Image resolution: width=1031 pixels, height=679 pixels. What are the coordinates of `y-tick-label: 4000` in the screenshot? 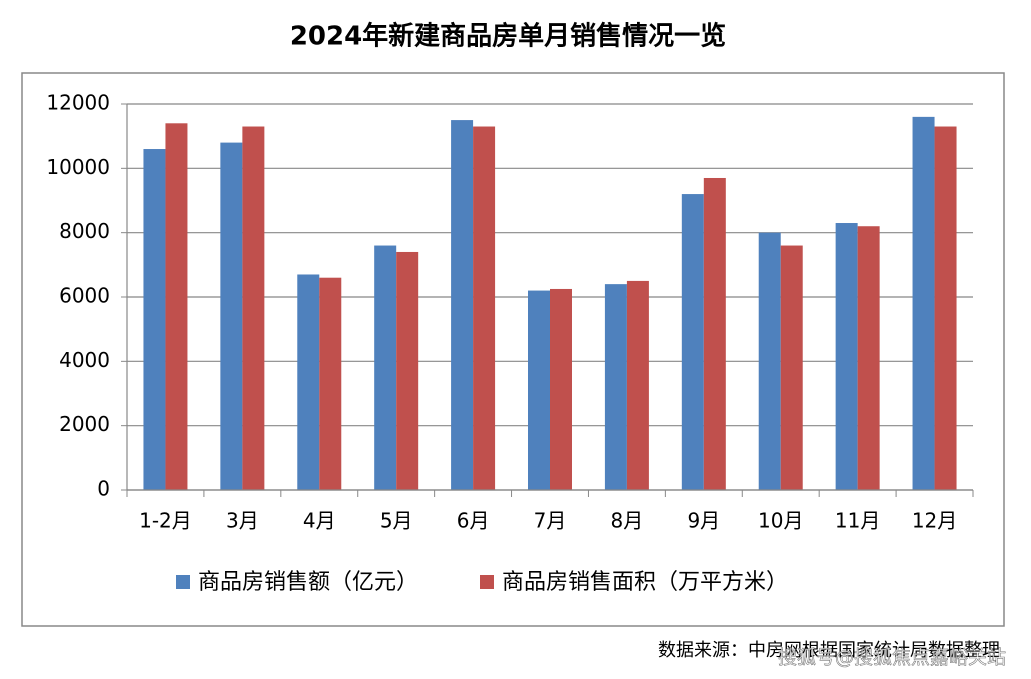 It's located at (84, 360).